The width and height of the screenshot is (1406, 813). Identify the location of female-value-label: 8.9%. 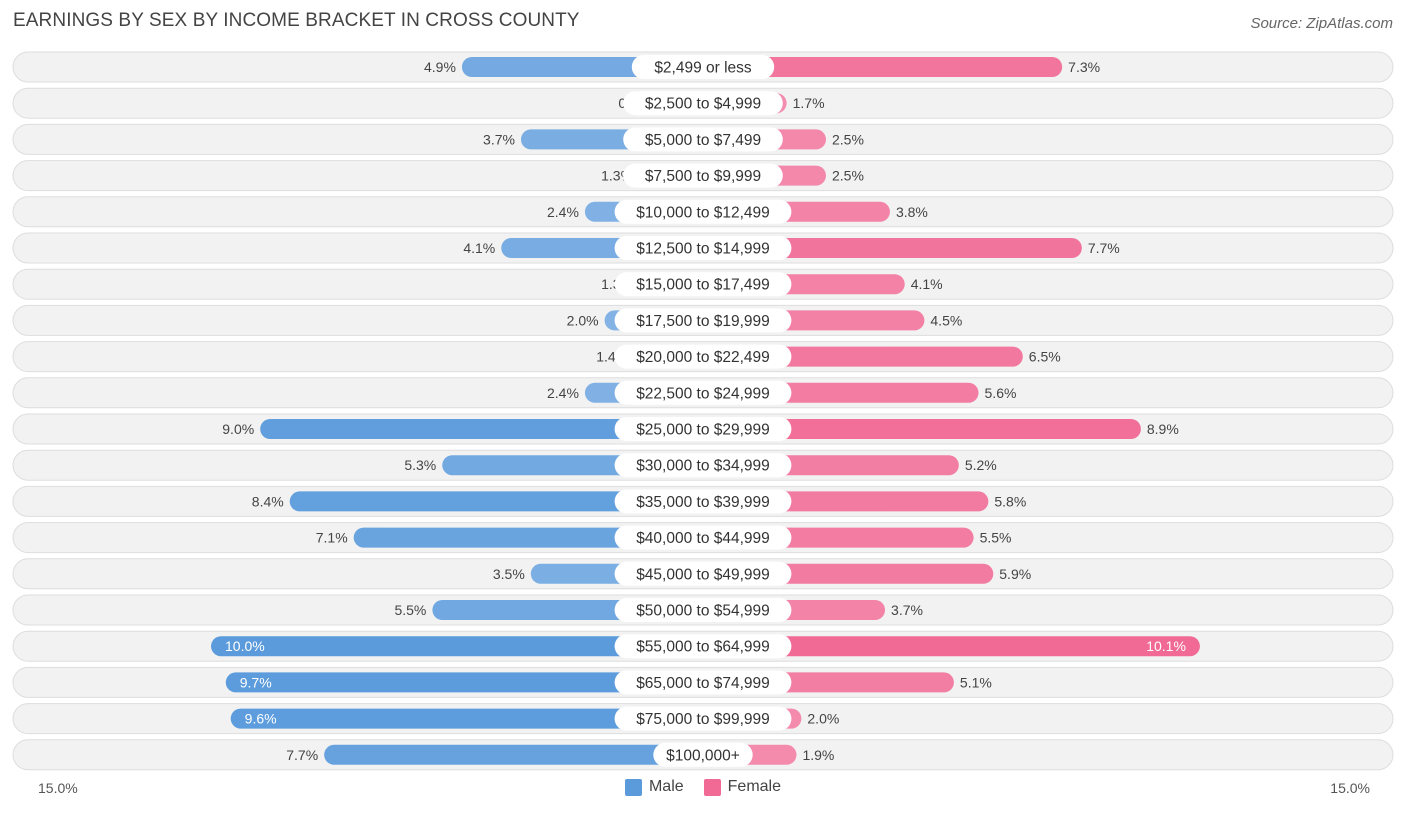
(1163, 429).